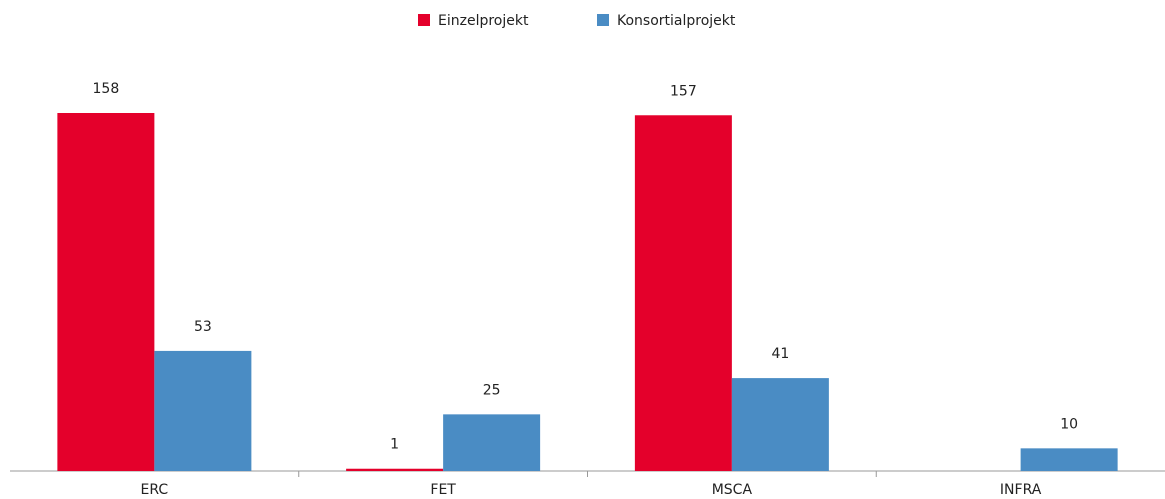 Image resolution: width=1165 pixels, height=499 pixels. Describe the element at coordinates (780, 354) in the screenshot. I see `data-label: 41` at that location.